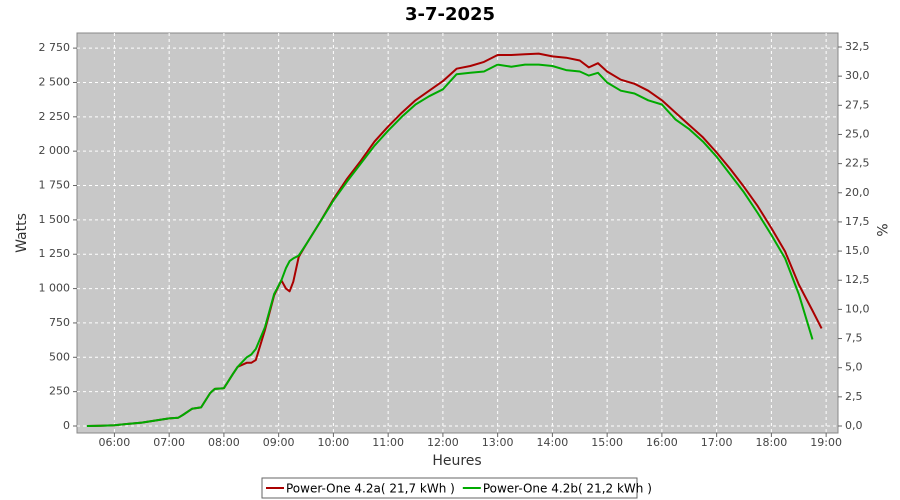 Image resolution: width=900 pixels, height=500 pixels. I want to click on x-tick-label: 11:00, so click(388, 442).